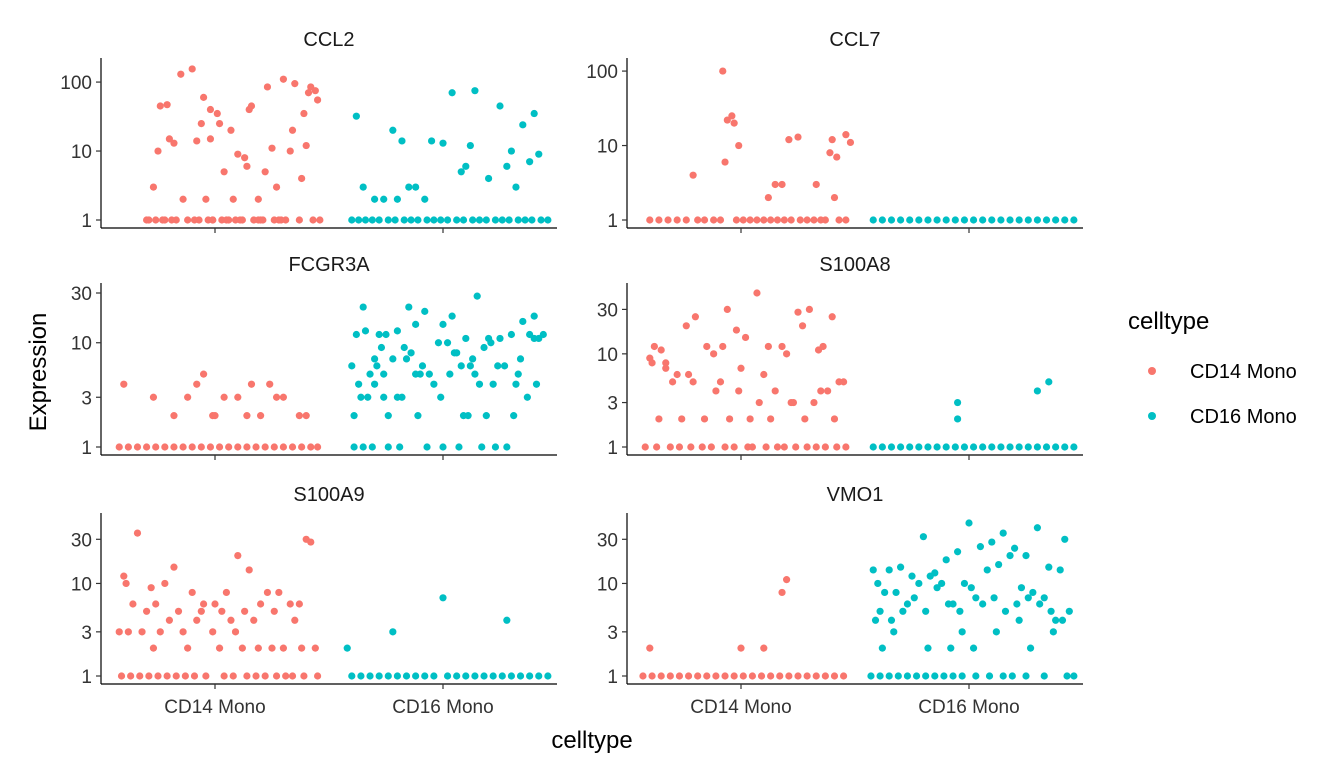  What do you see at coordinates (38, 372) in the screenshot?
I see `y-axis-title: Expression` at bounding box center [38, 372].